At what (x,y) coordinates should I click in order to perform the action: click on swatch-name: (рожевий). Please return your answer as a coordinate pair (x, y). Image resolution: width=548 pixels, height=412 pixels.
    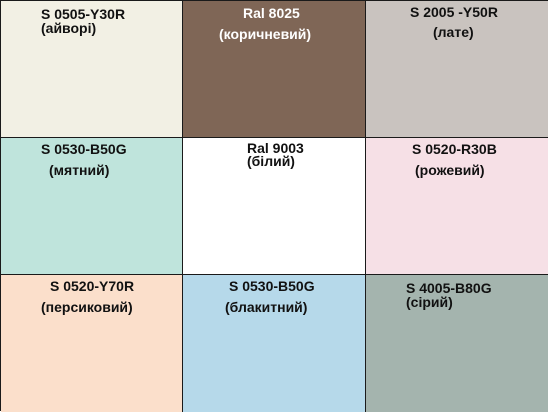
    Looking at the image, I should click on (450, 170).